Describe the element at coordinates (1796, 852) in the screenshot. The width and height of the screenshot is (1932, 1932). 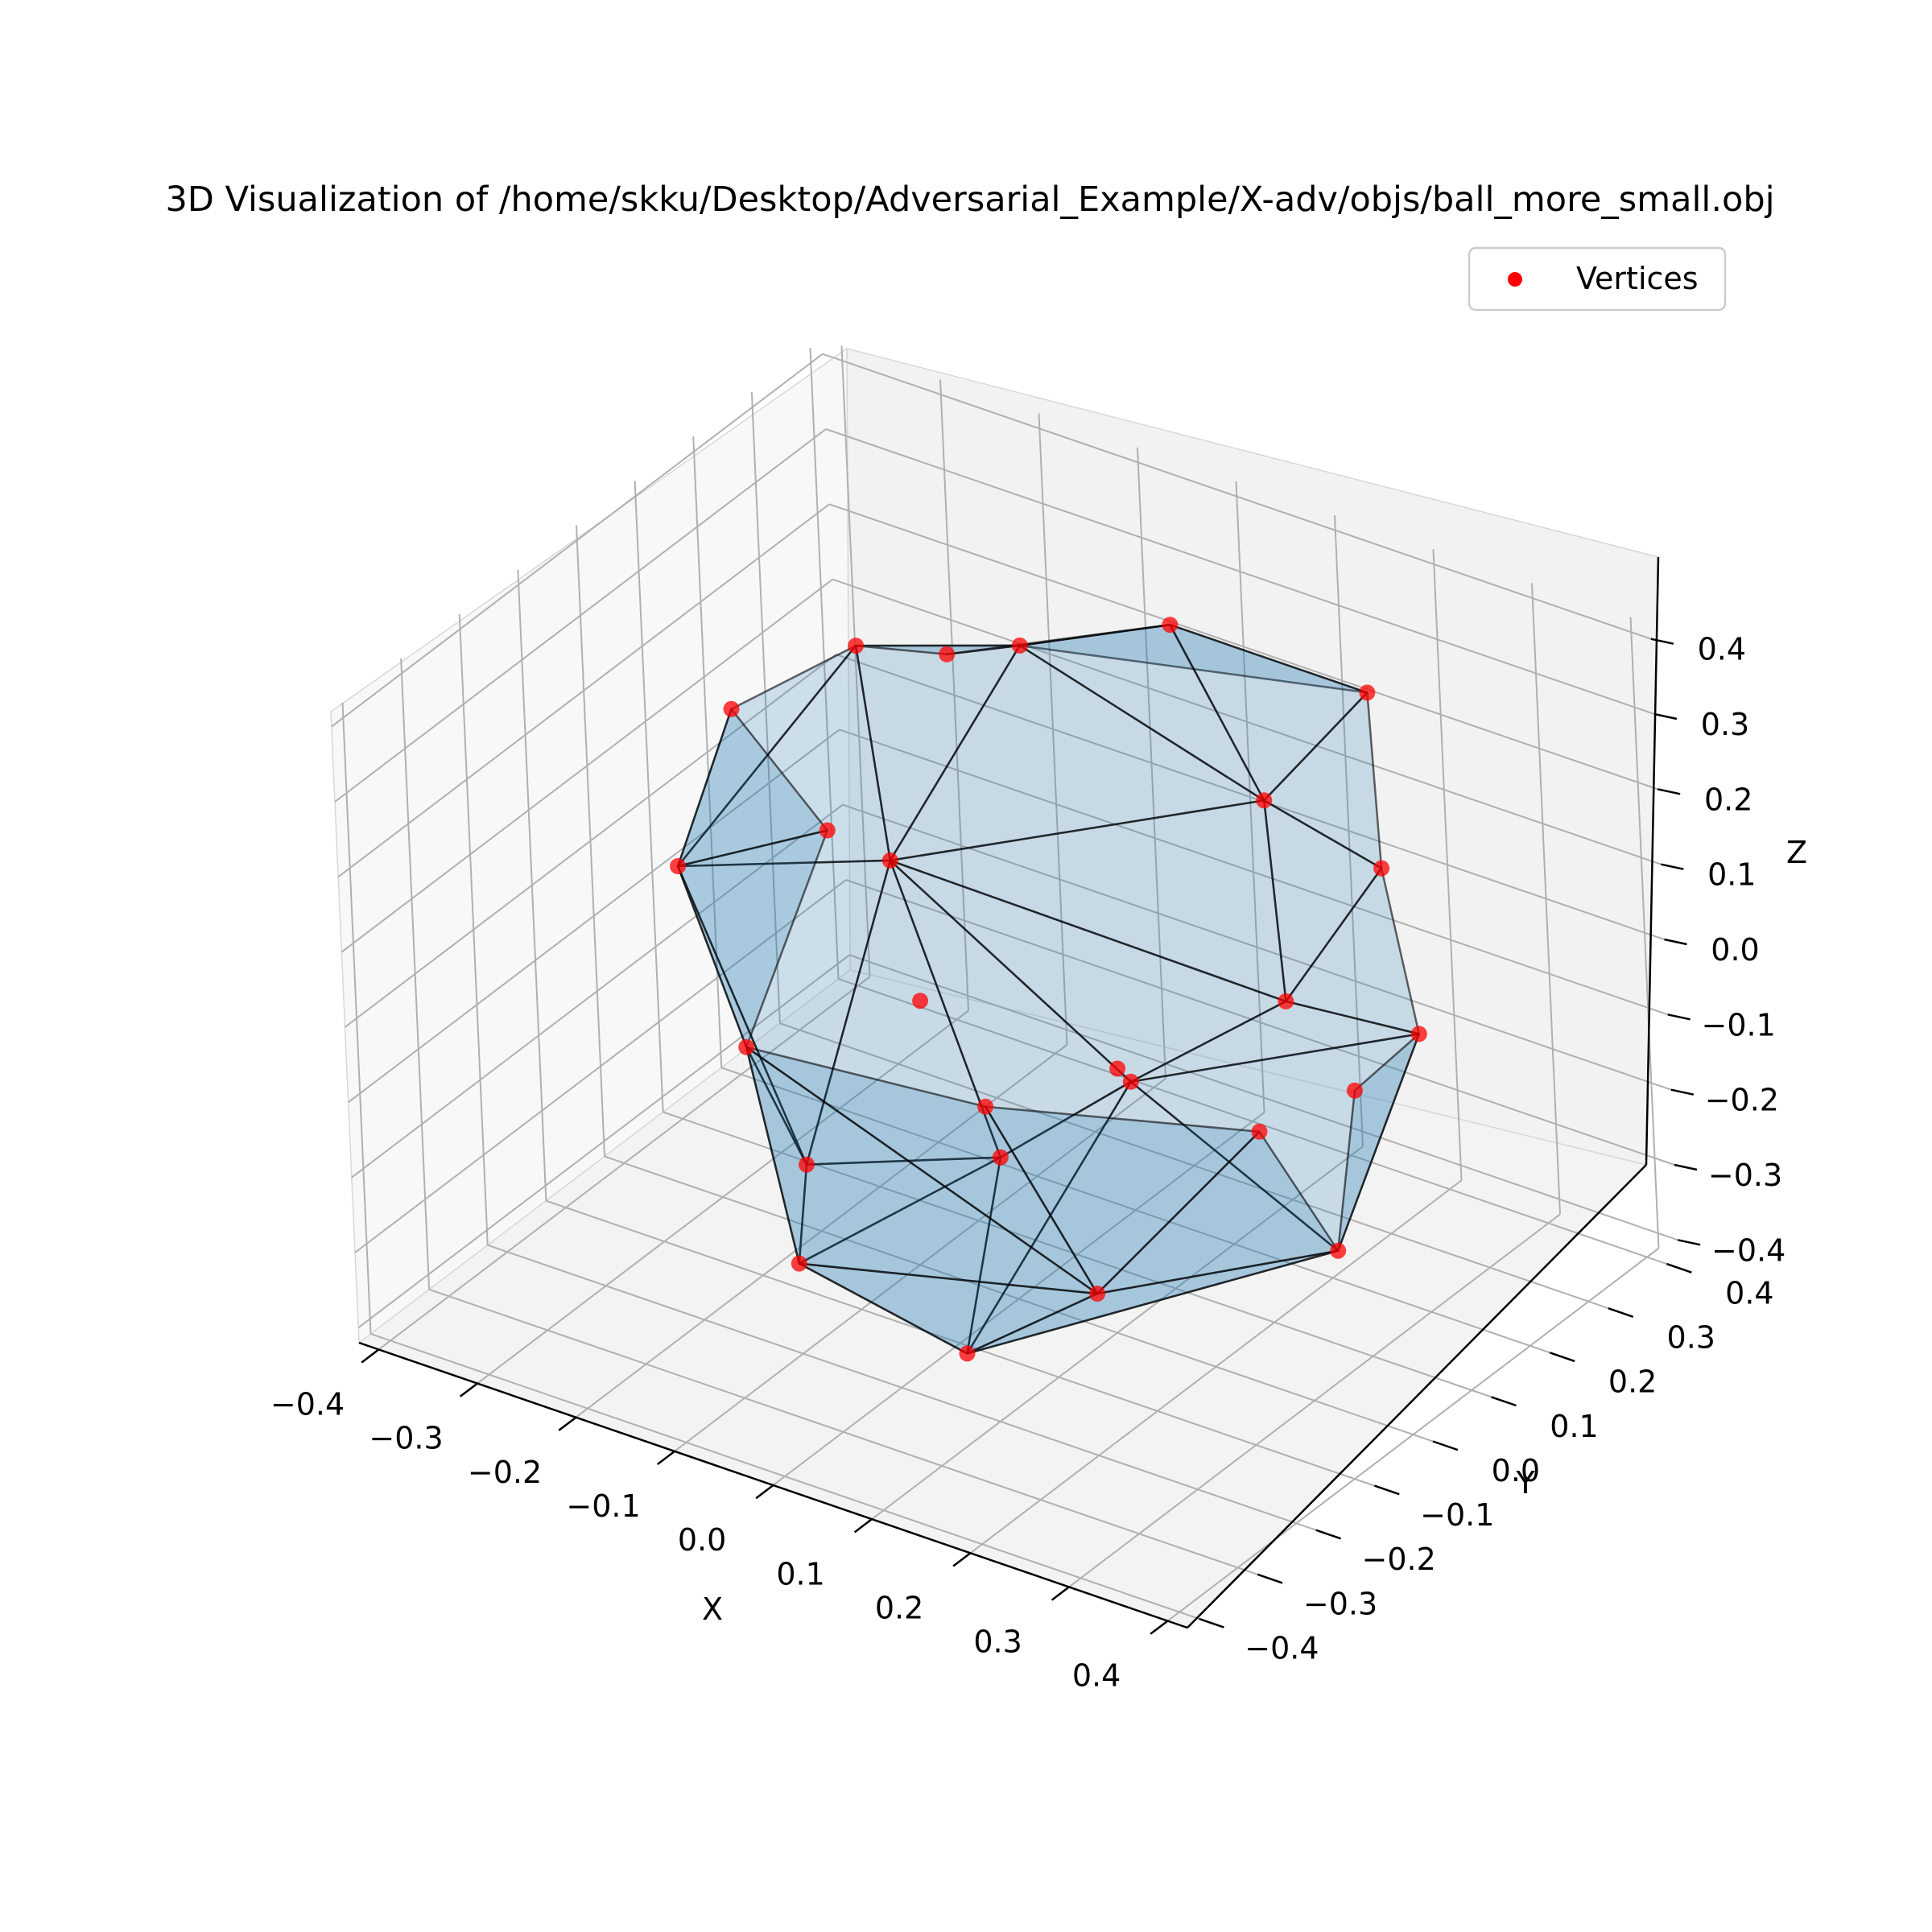
I see `z-axis-label: Z` at that location.